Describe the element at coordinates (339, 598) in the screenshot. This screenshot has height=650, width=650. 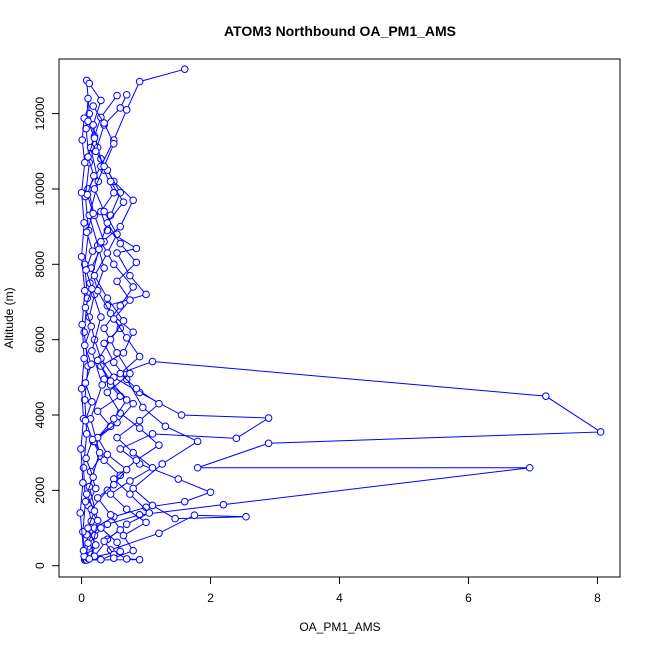
I see `x-tick-label: 4` at that location.